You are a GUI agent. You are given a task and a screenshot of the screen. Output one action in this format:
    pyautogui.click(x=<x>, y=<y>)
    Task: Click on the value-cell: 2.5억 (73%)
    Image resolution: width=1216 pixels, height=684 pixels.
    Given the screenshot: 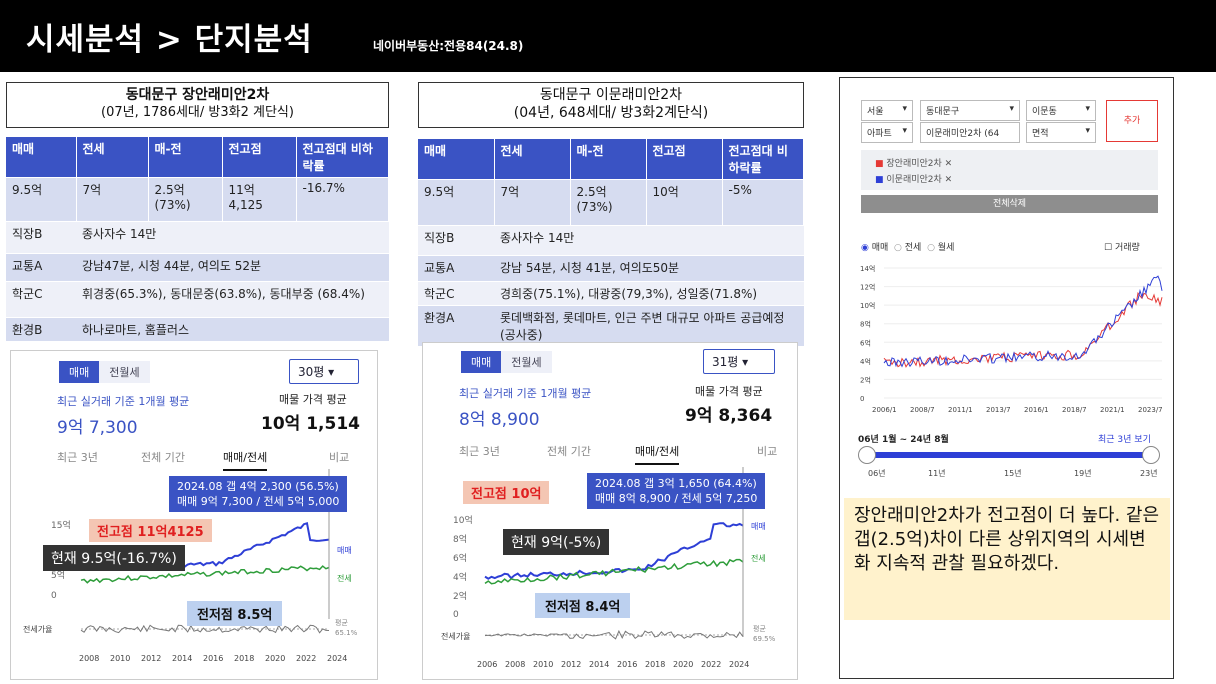 What is the action you would take?
    pyautogui.click(x=608, y=202)
    